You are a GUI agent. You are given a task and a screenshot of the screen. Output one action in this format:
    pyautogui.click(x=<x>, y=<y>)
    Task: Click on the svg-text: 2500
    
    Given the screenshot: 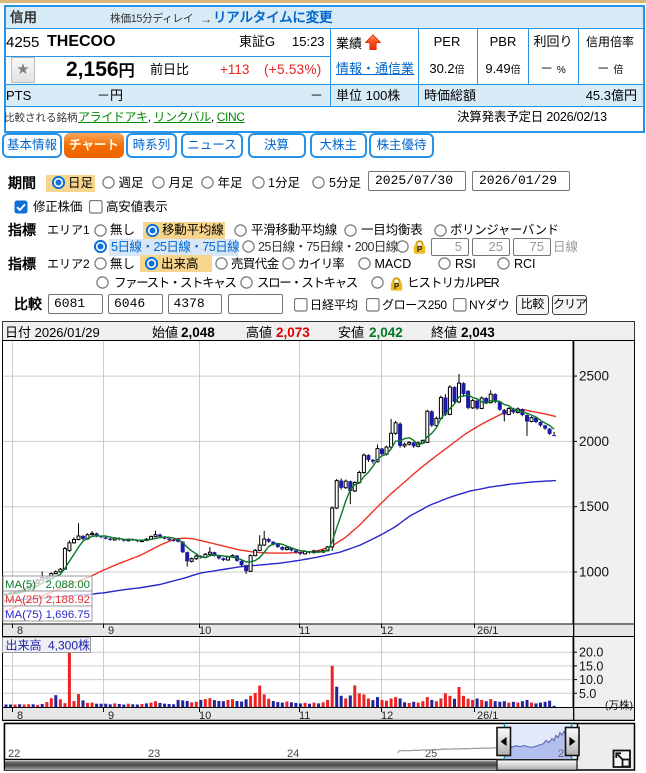 What is the action you would take?
    pyautogui.click(x=594, y=376)
    